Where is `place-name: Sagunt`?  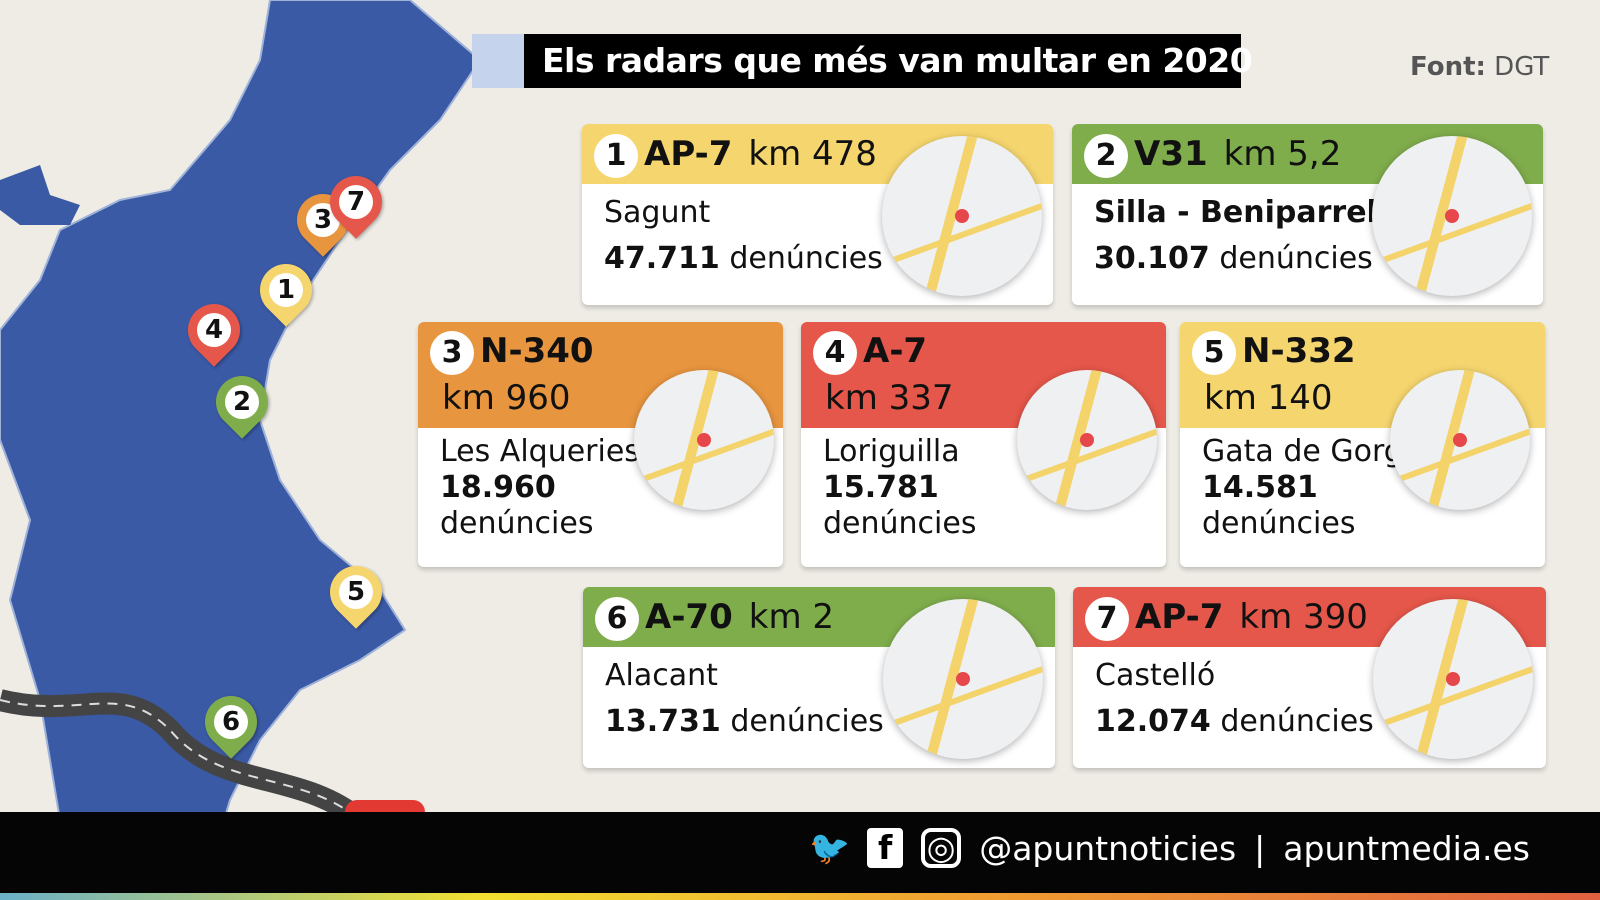
place-name: Sagunt is located at coordinates (657, 212).